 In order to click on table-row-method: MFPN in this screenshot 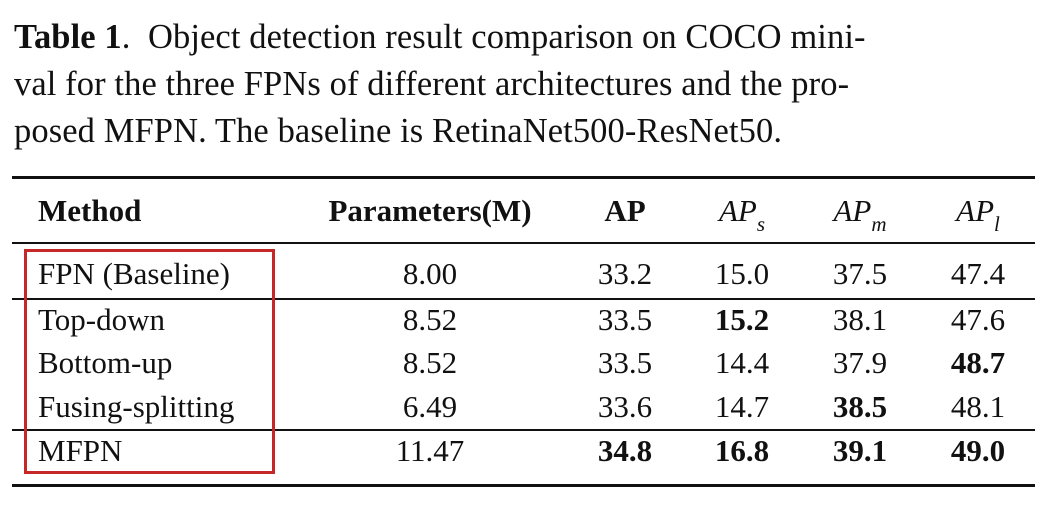, I will do `click(80, 450)`.